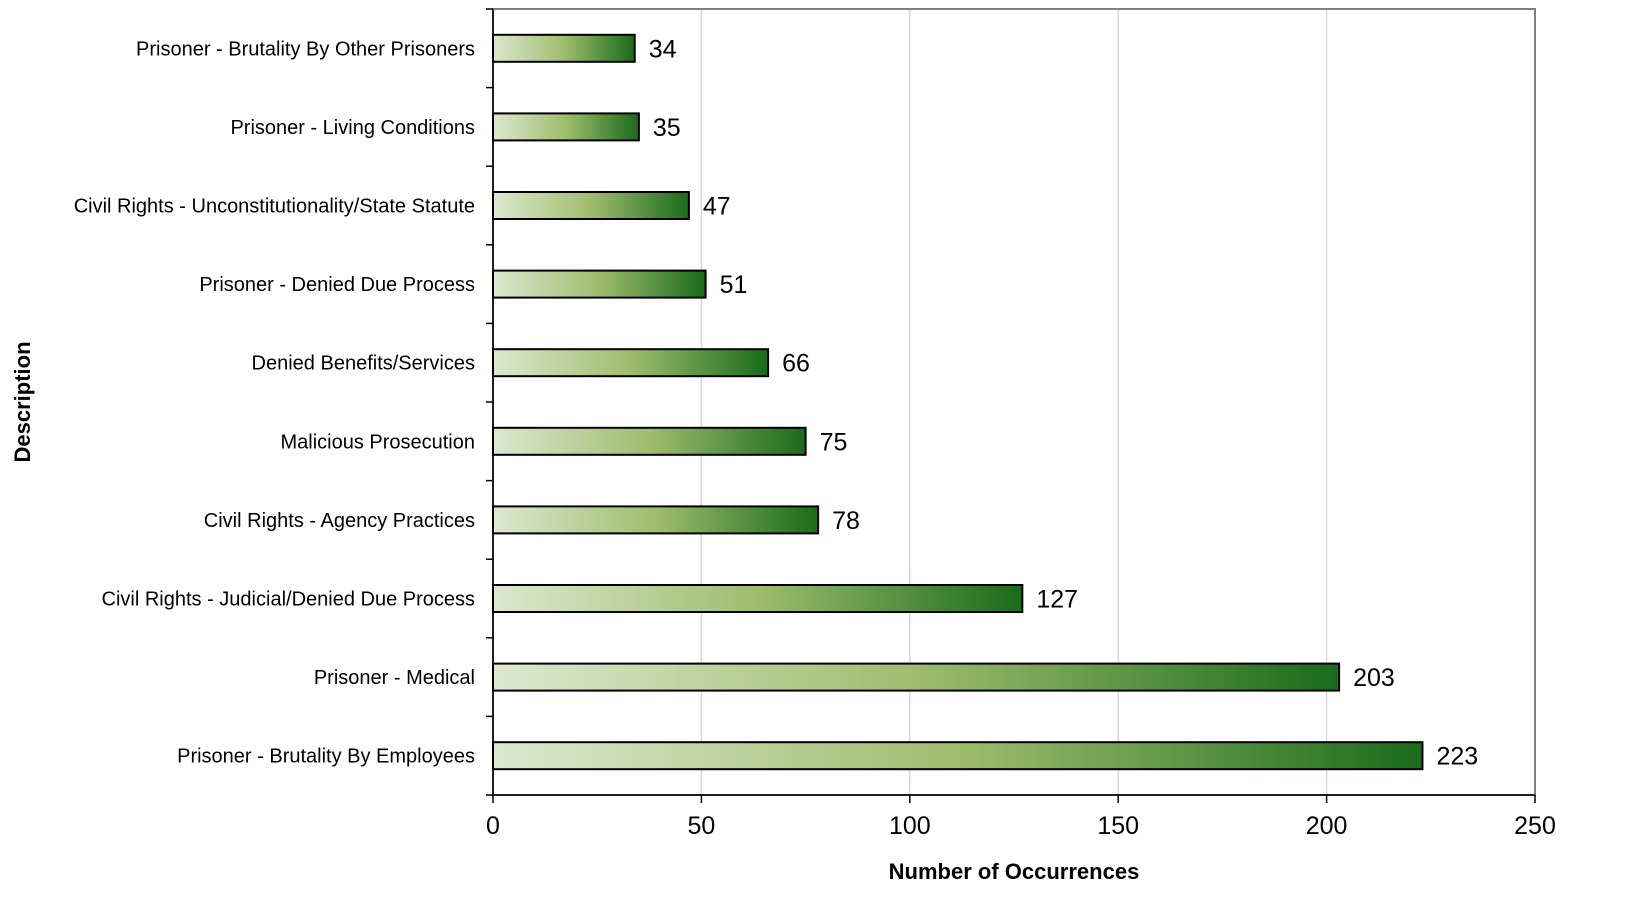 The height and width of the screenshot is (916, 1625). Describe the element at coordinates (734, 285) in the screenshot. I see `data-label: 51` at that location.